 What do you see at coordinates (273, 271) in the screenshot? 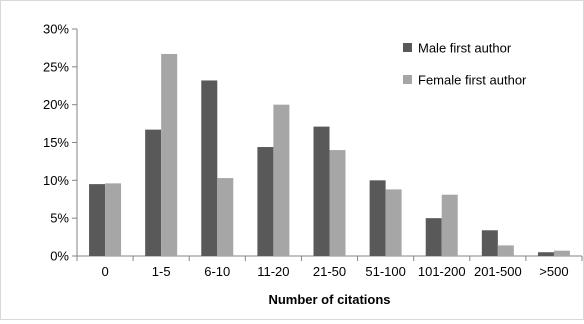
I see `x-tick-label: 11-20` at bounding box center [273, 271].